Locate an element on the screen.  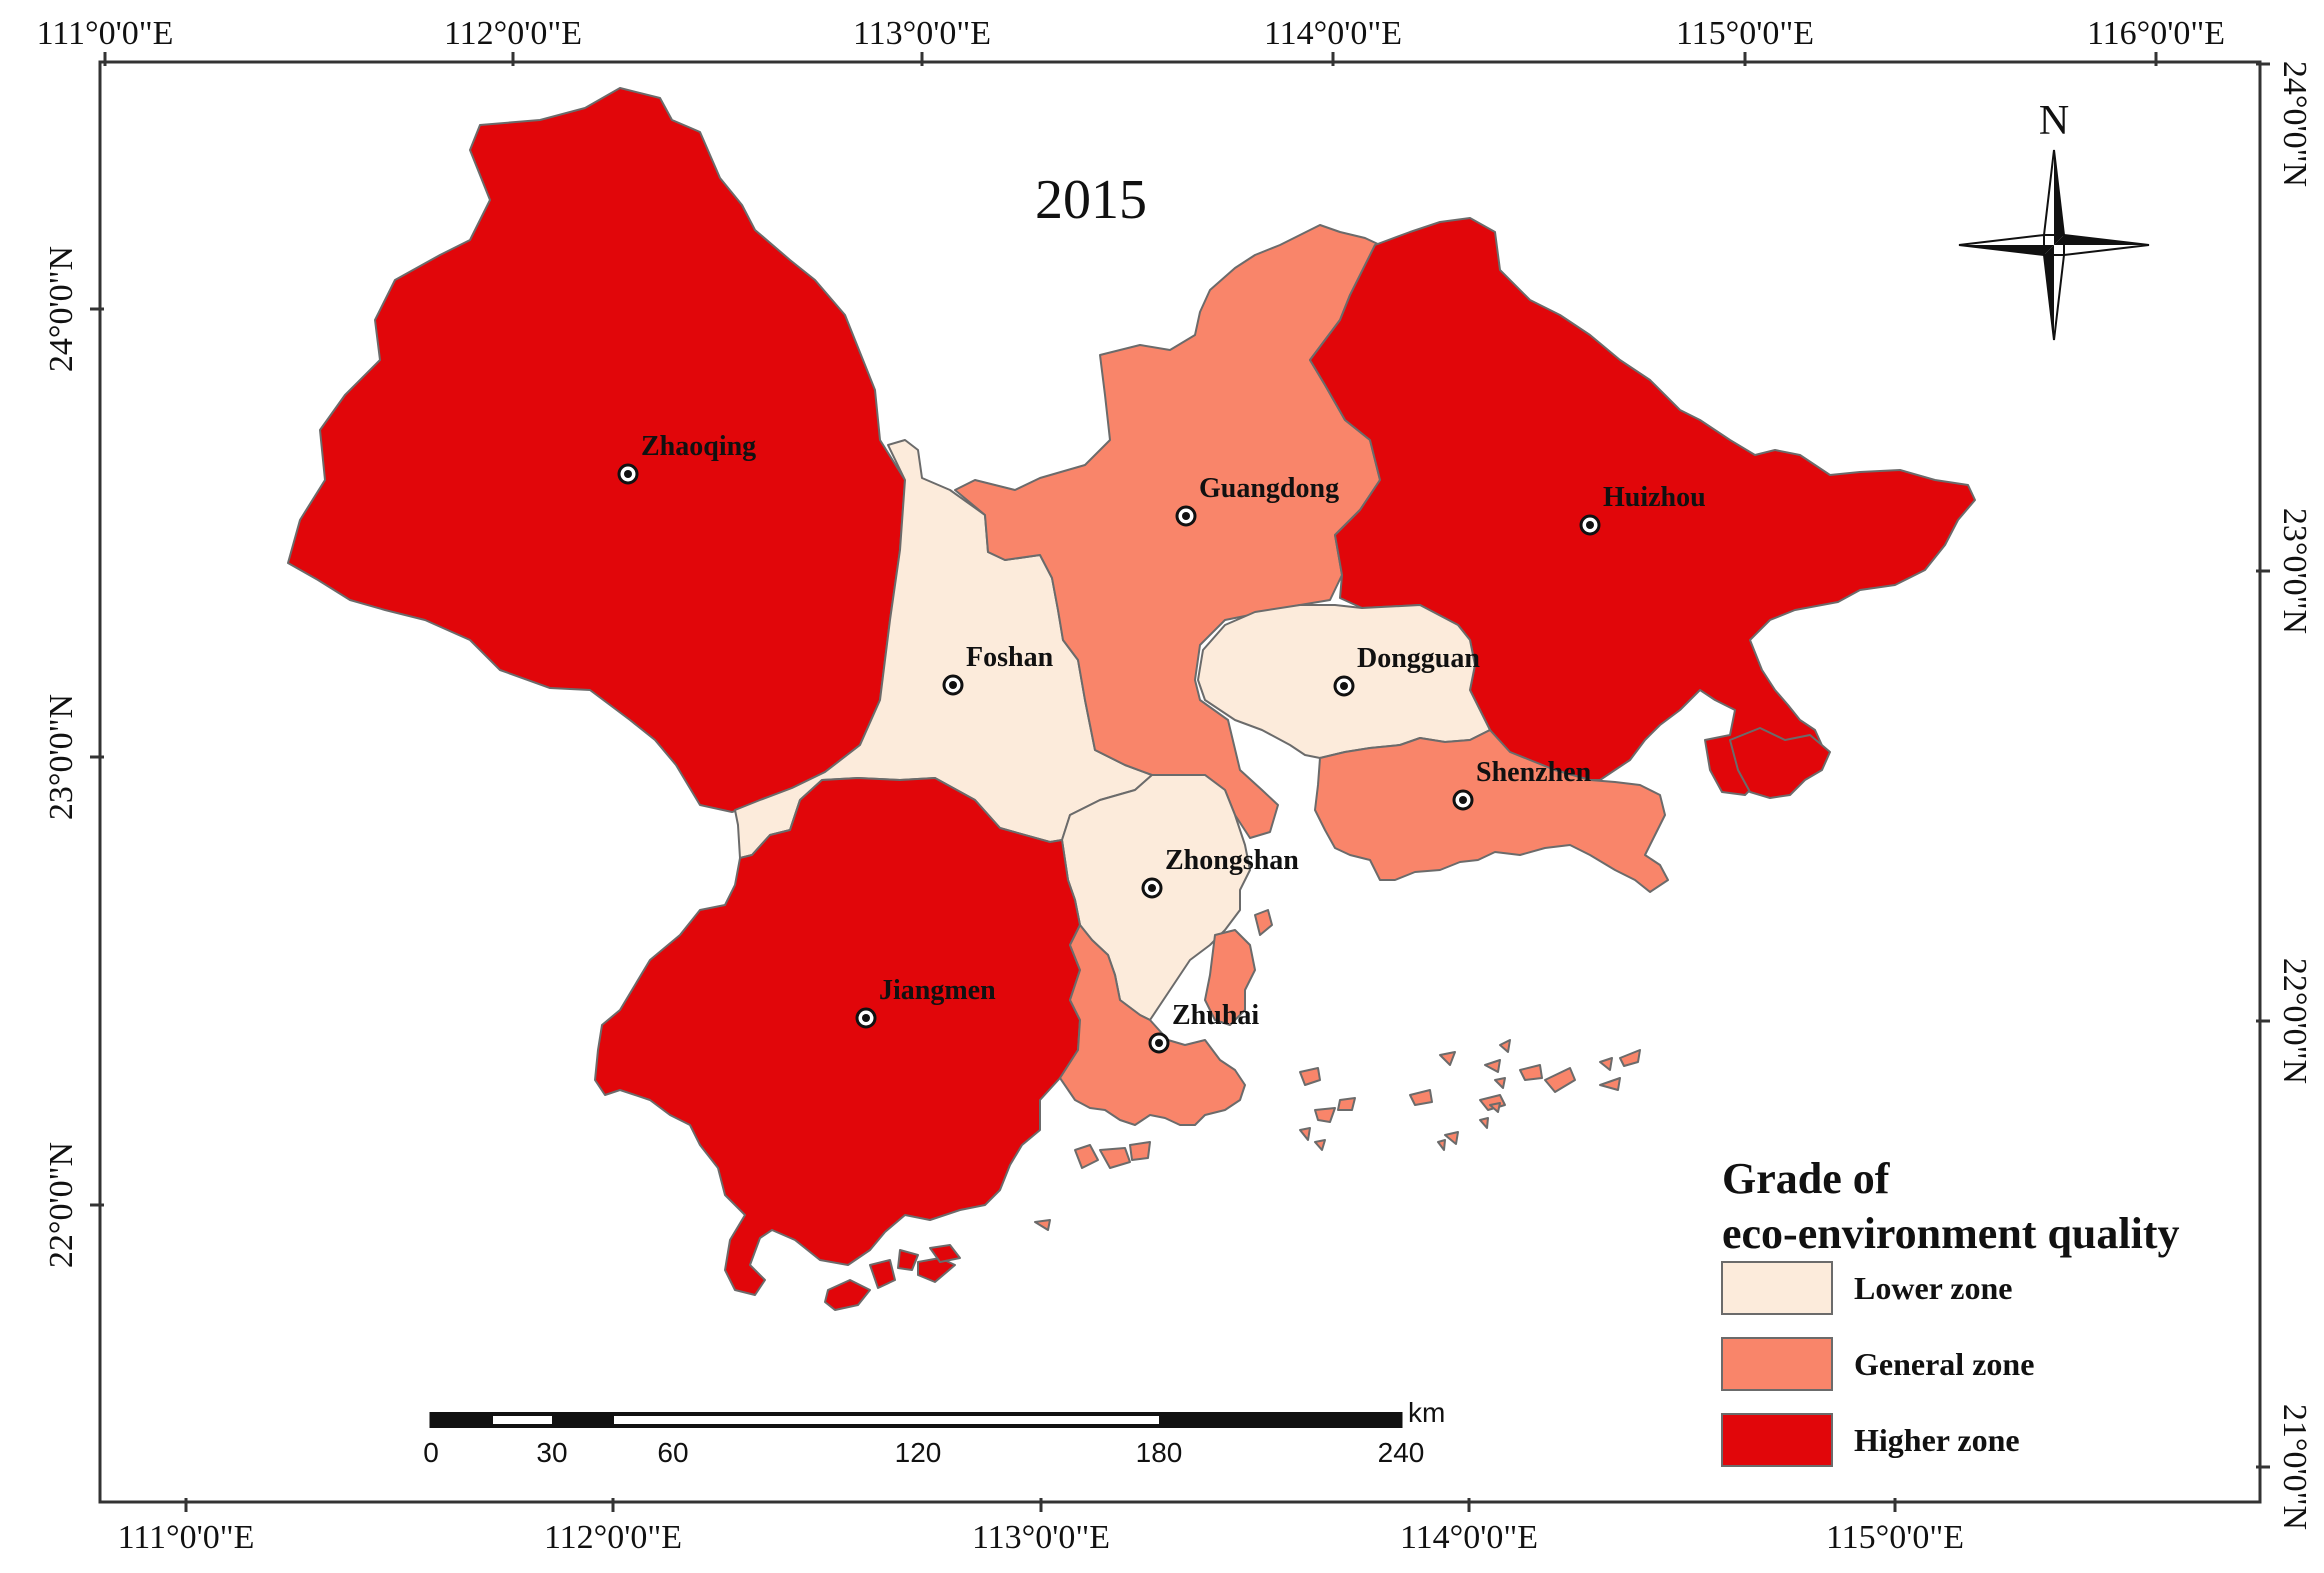
legend-label-lower: Lower zone is located at coordinates (1933, 1288).